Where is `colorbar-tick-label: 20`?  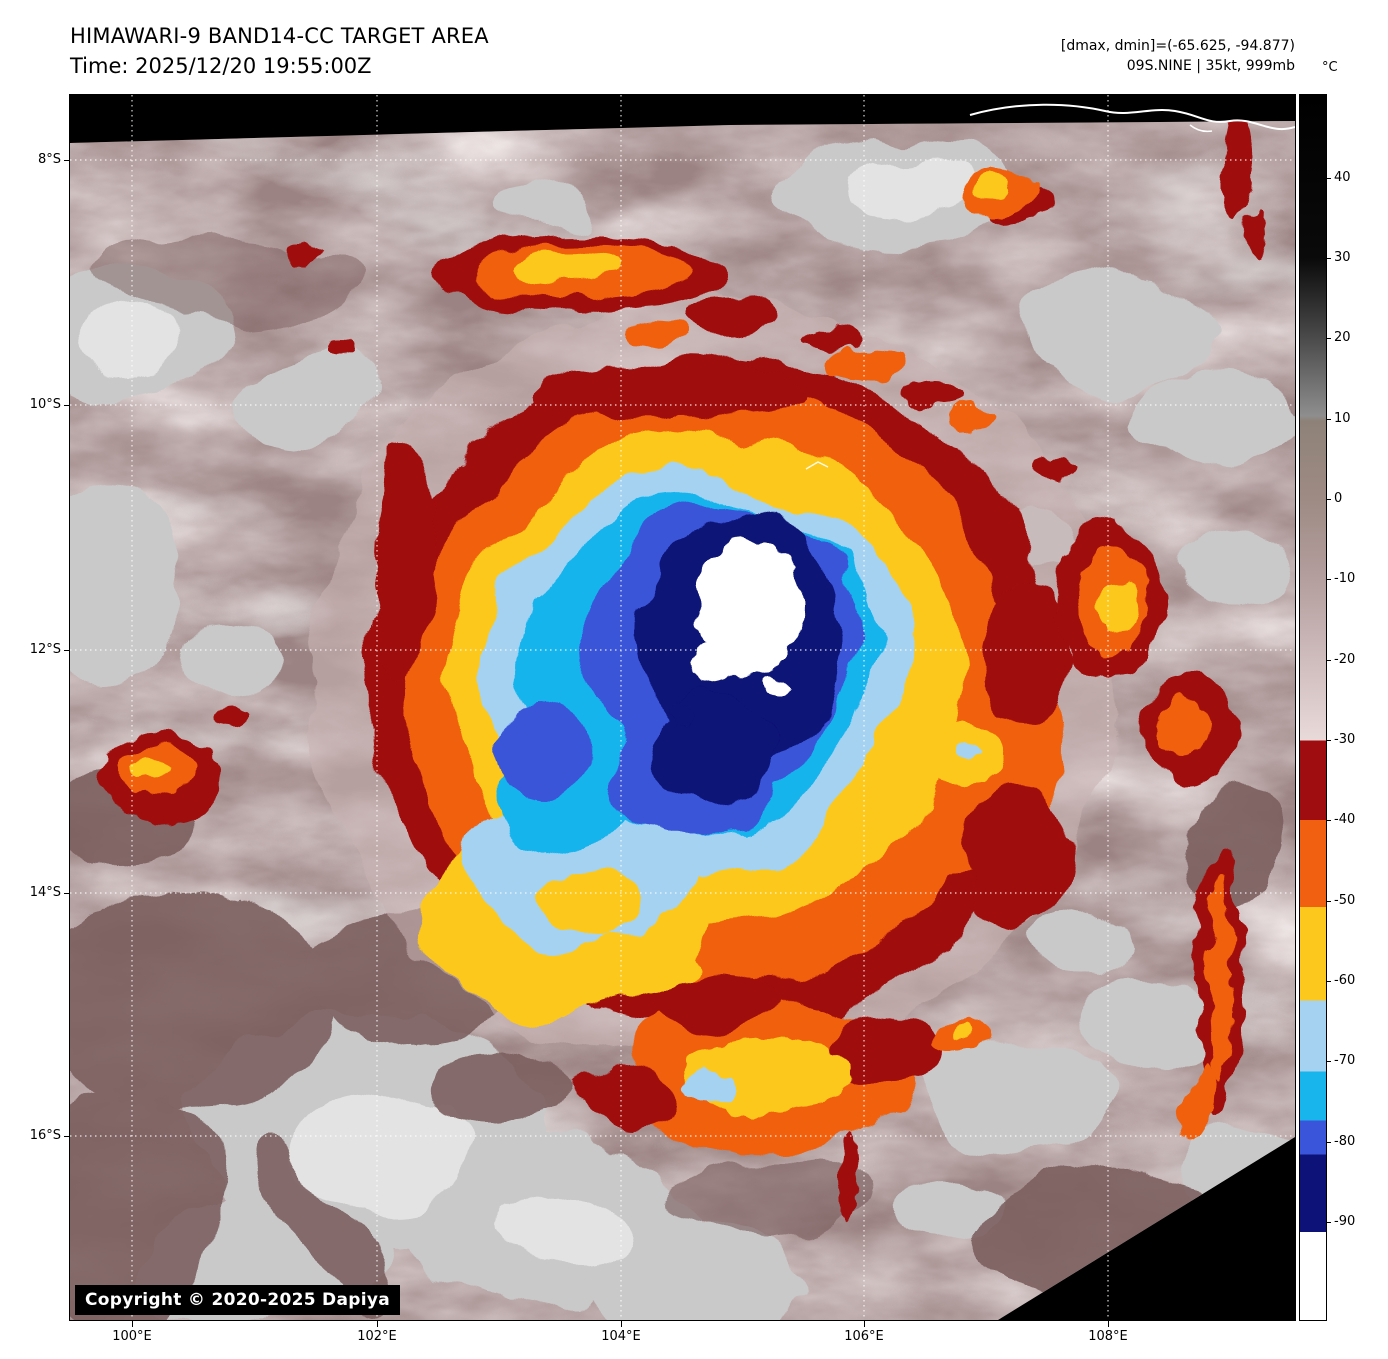 colorbar-tick-label: 20 is located at coordinates (1338, 337).